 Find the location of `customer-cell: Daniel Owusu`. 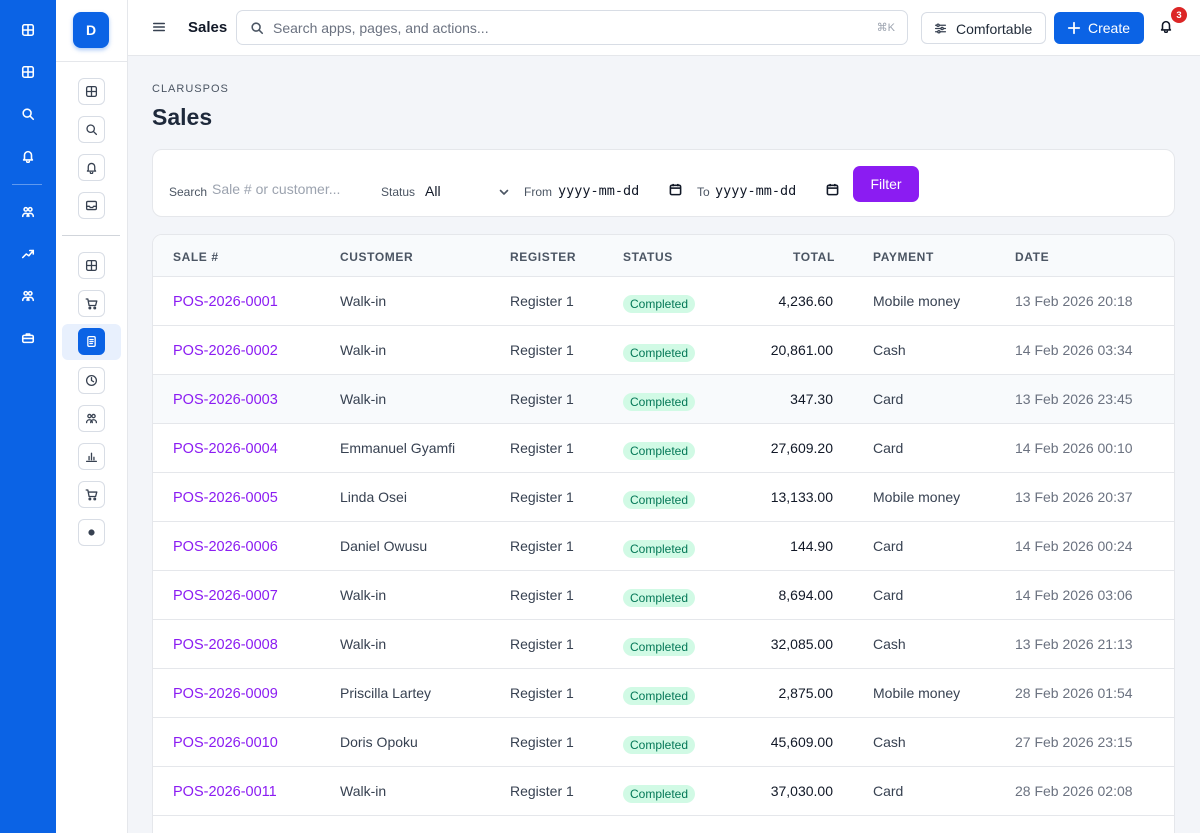

customer-cell: Daniel Owusu is located at coordinates (384, 546).